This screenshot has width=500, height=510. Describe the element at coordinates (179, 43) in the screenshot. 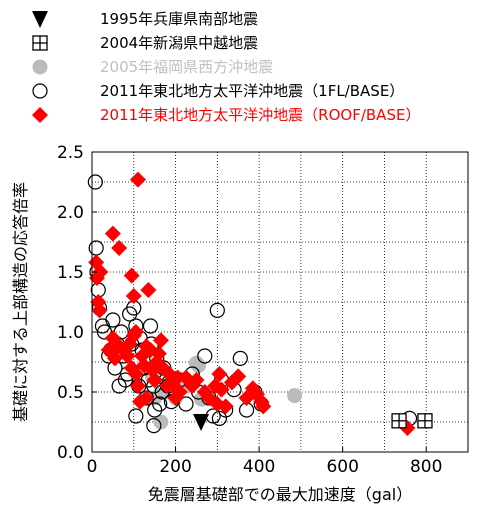

I see `legend-label: 2004年新潟県中越地震` at that location.